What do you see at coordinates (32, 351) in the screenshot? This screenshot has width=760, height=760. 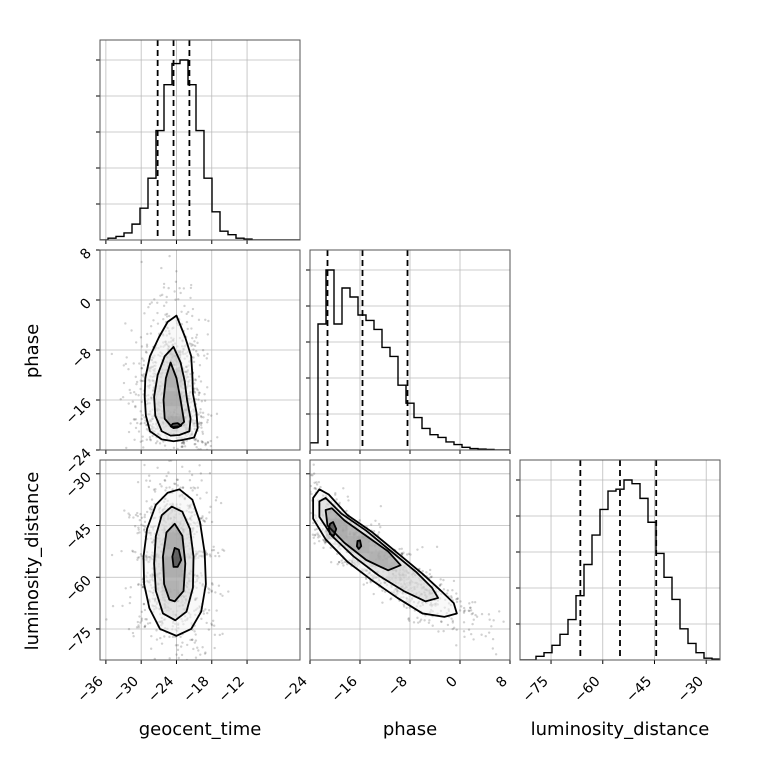 I see `y-axis-title-phase: phase` at bounding box center [32, 351].